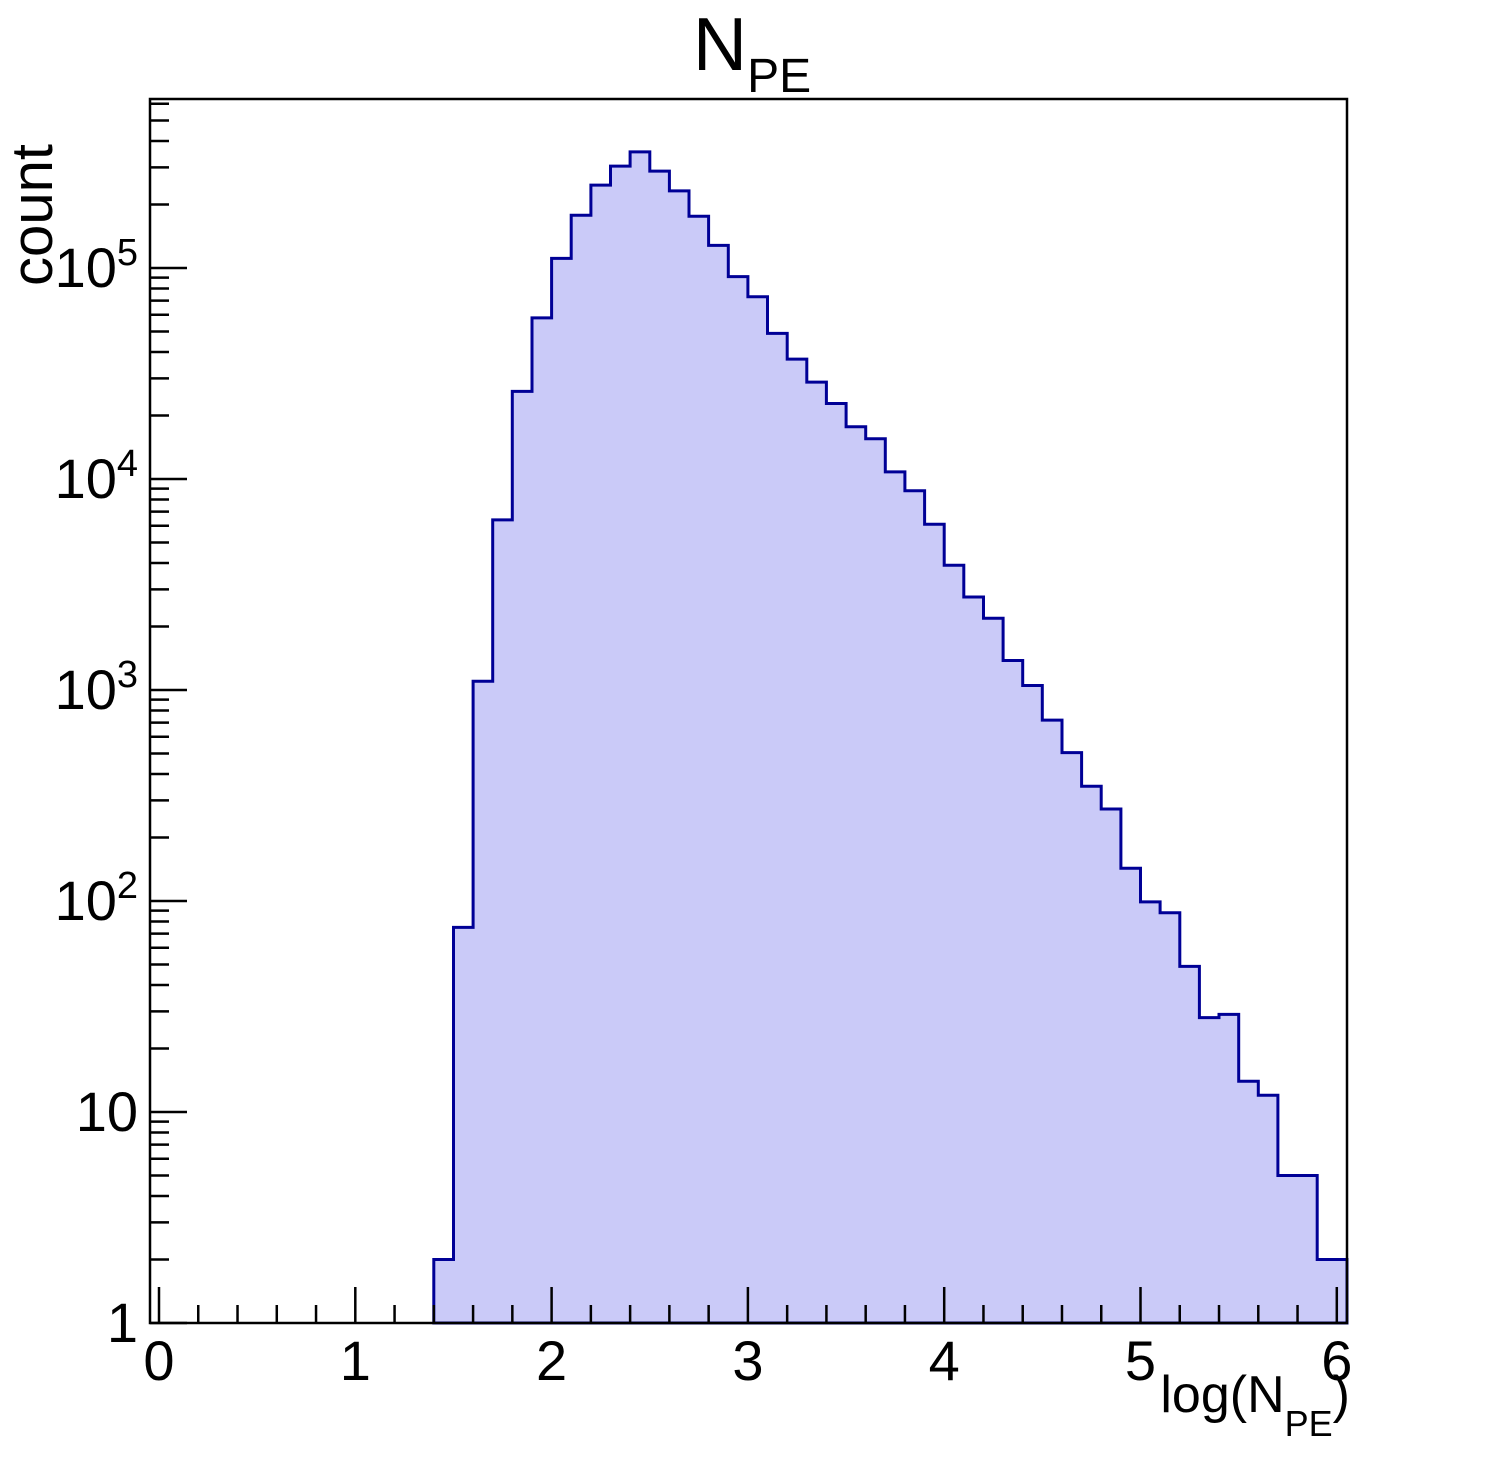  Describe the element at coordinates (779, 76) in the screenshot. I see `plot-title-subscript: PE` at that location.